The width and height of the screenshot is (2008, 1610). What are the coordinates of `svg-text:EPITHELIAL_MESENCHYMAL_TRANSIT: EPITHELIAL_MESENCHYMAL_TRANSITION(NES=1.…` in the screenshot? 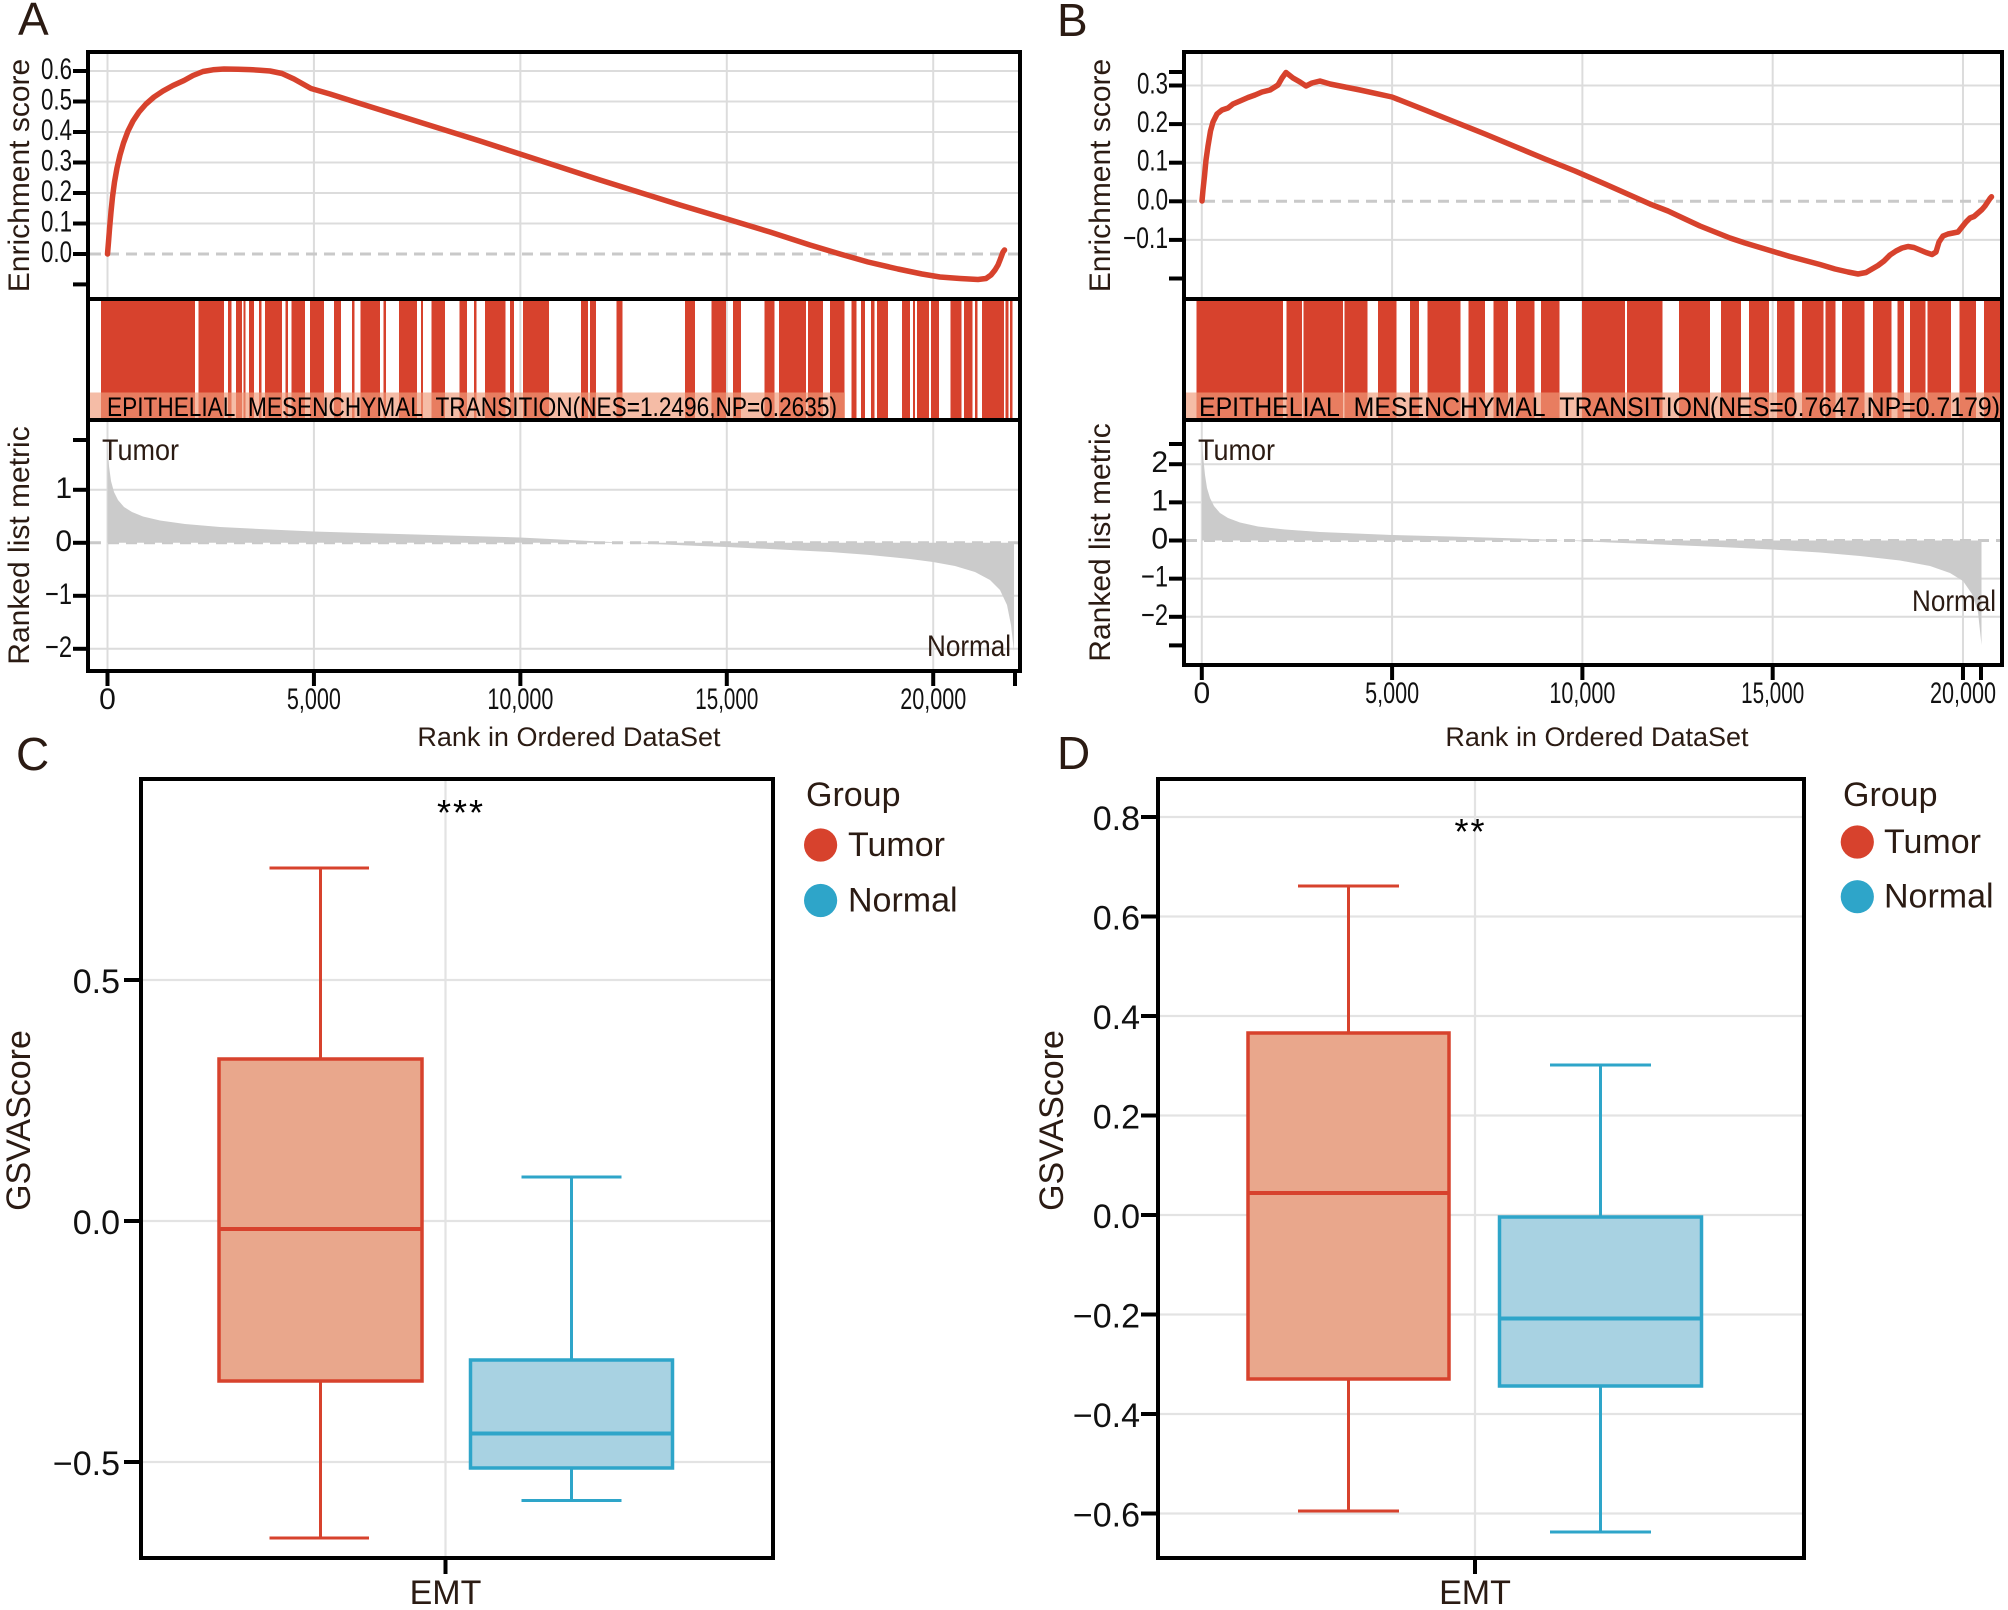 It's located at (472, 407).